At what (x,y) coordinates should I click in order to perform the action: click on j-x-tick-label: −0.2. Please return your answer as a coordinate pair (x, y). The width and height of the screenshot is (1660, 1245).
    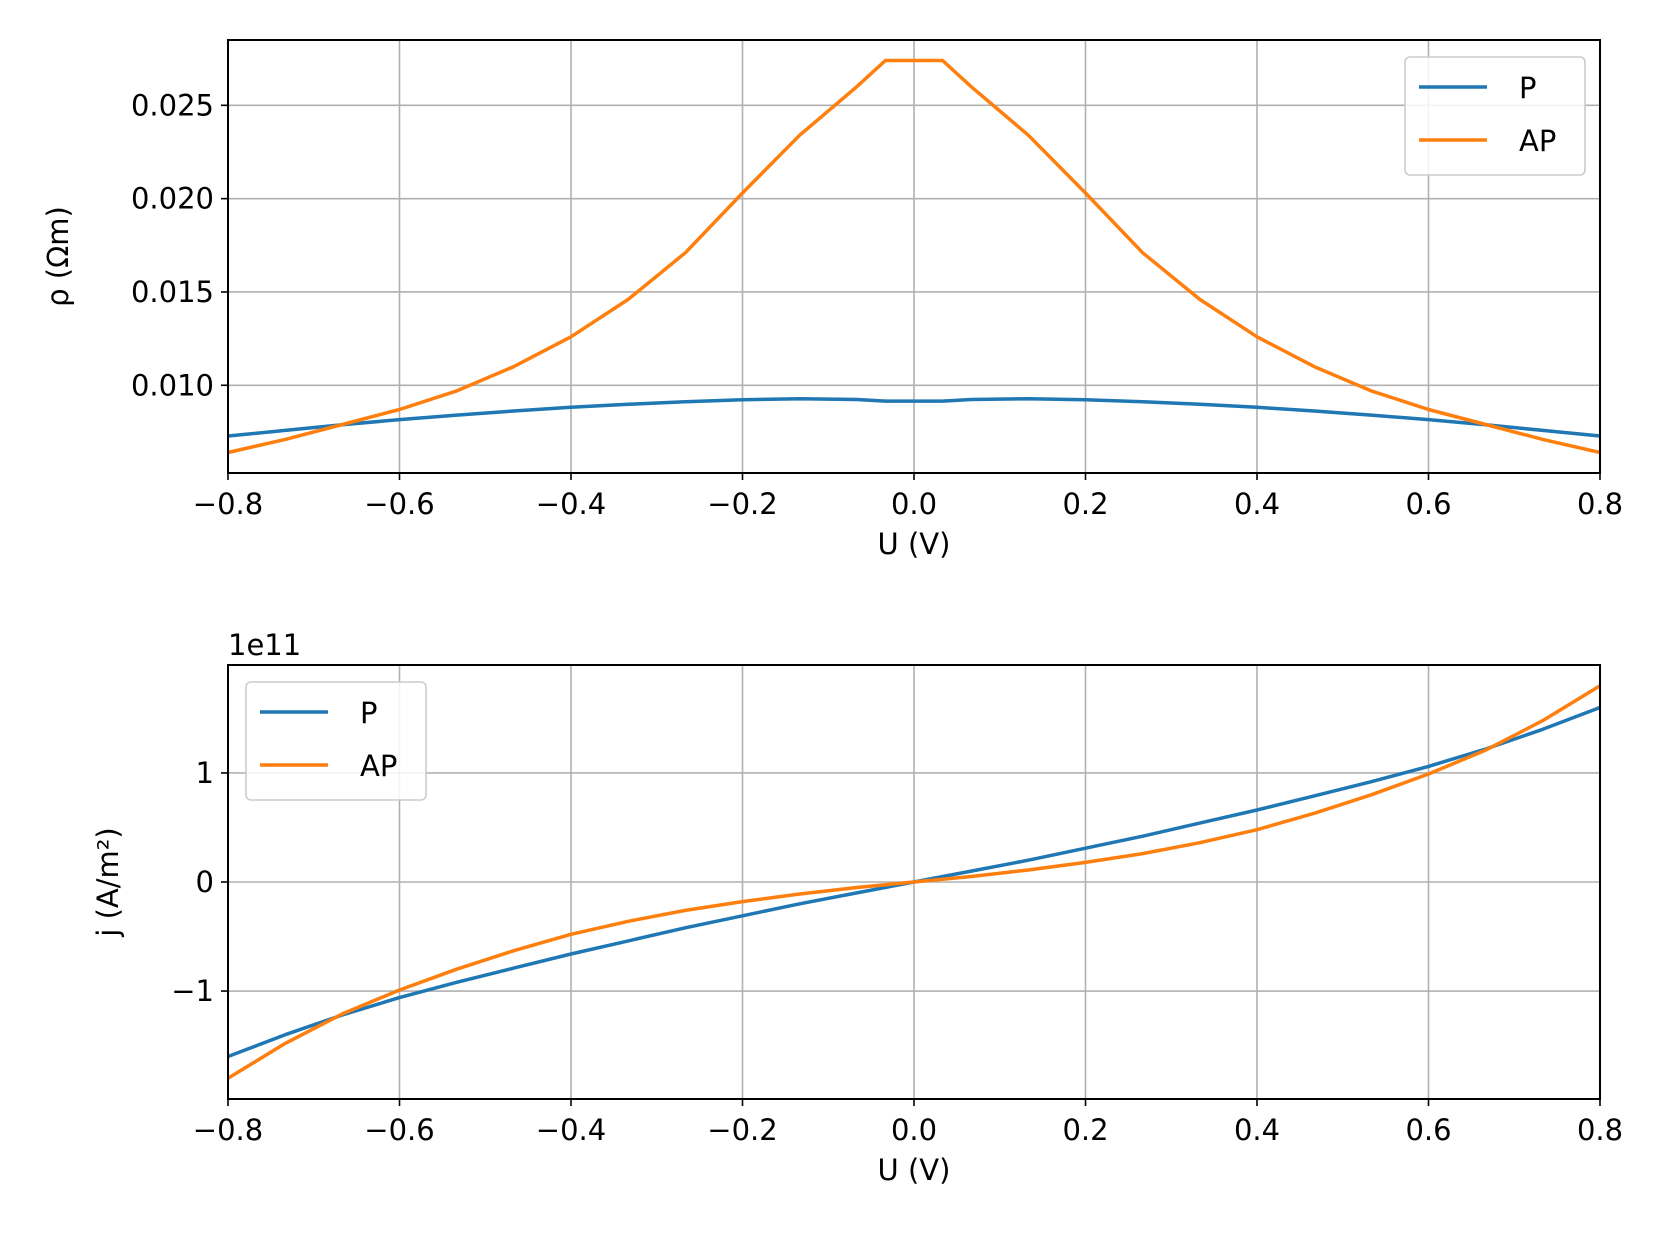
    Looking at the image, I should click on (742, 1130).